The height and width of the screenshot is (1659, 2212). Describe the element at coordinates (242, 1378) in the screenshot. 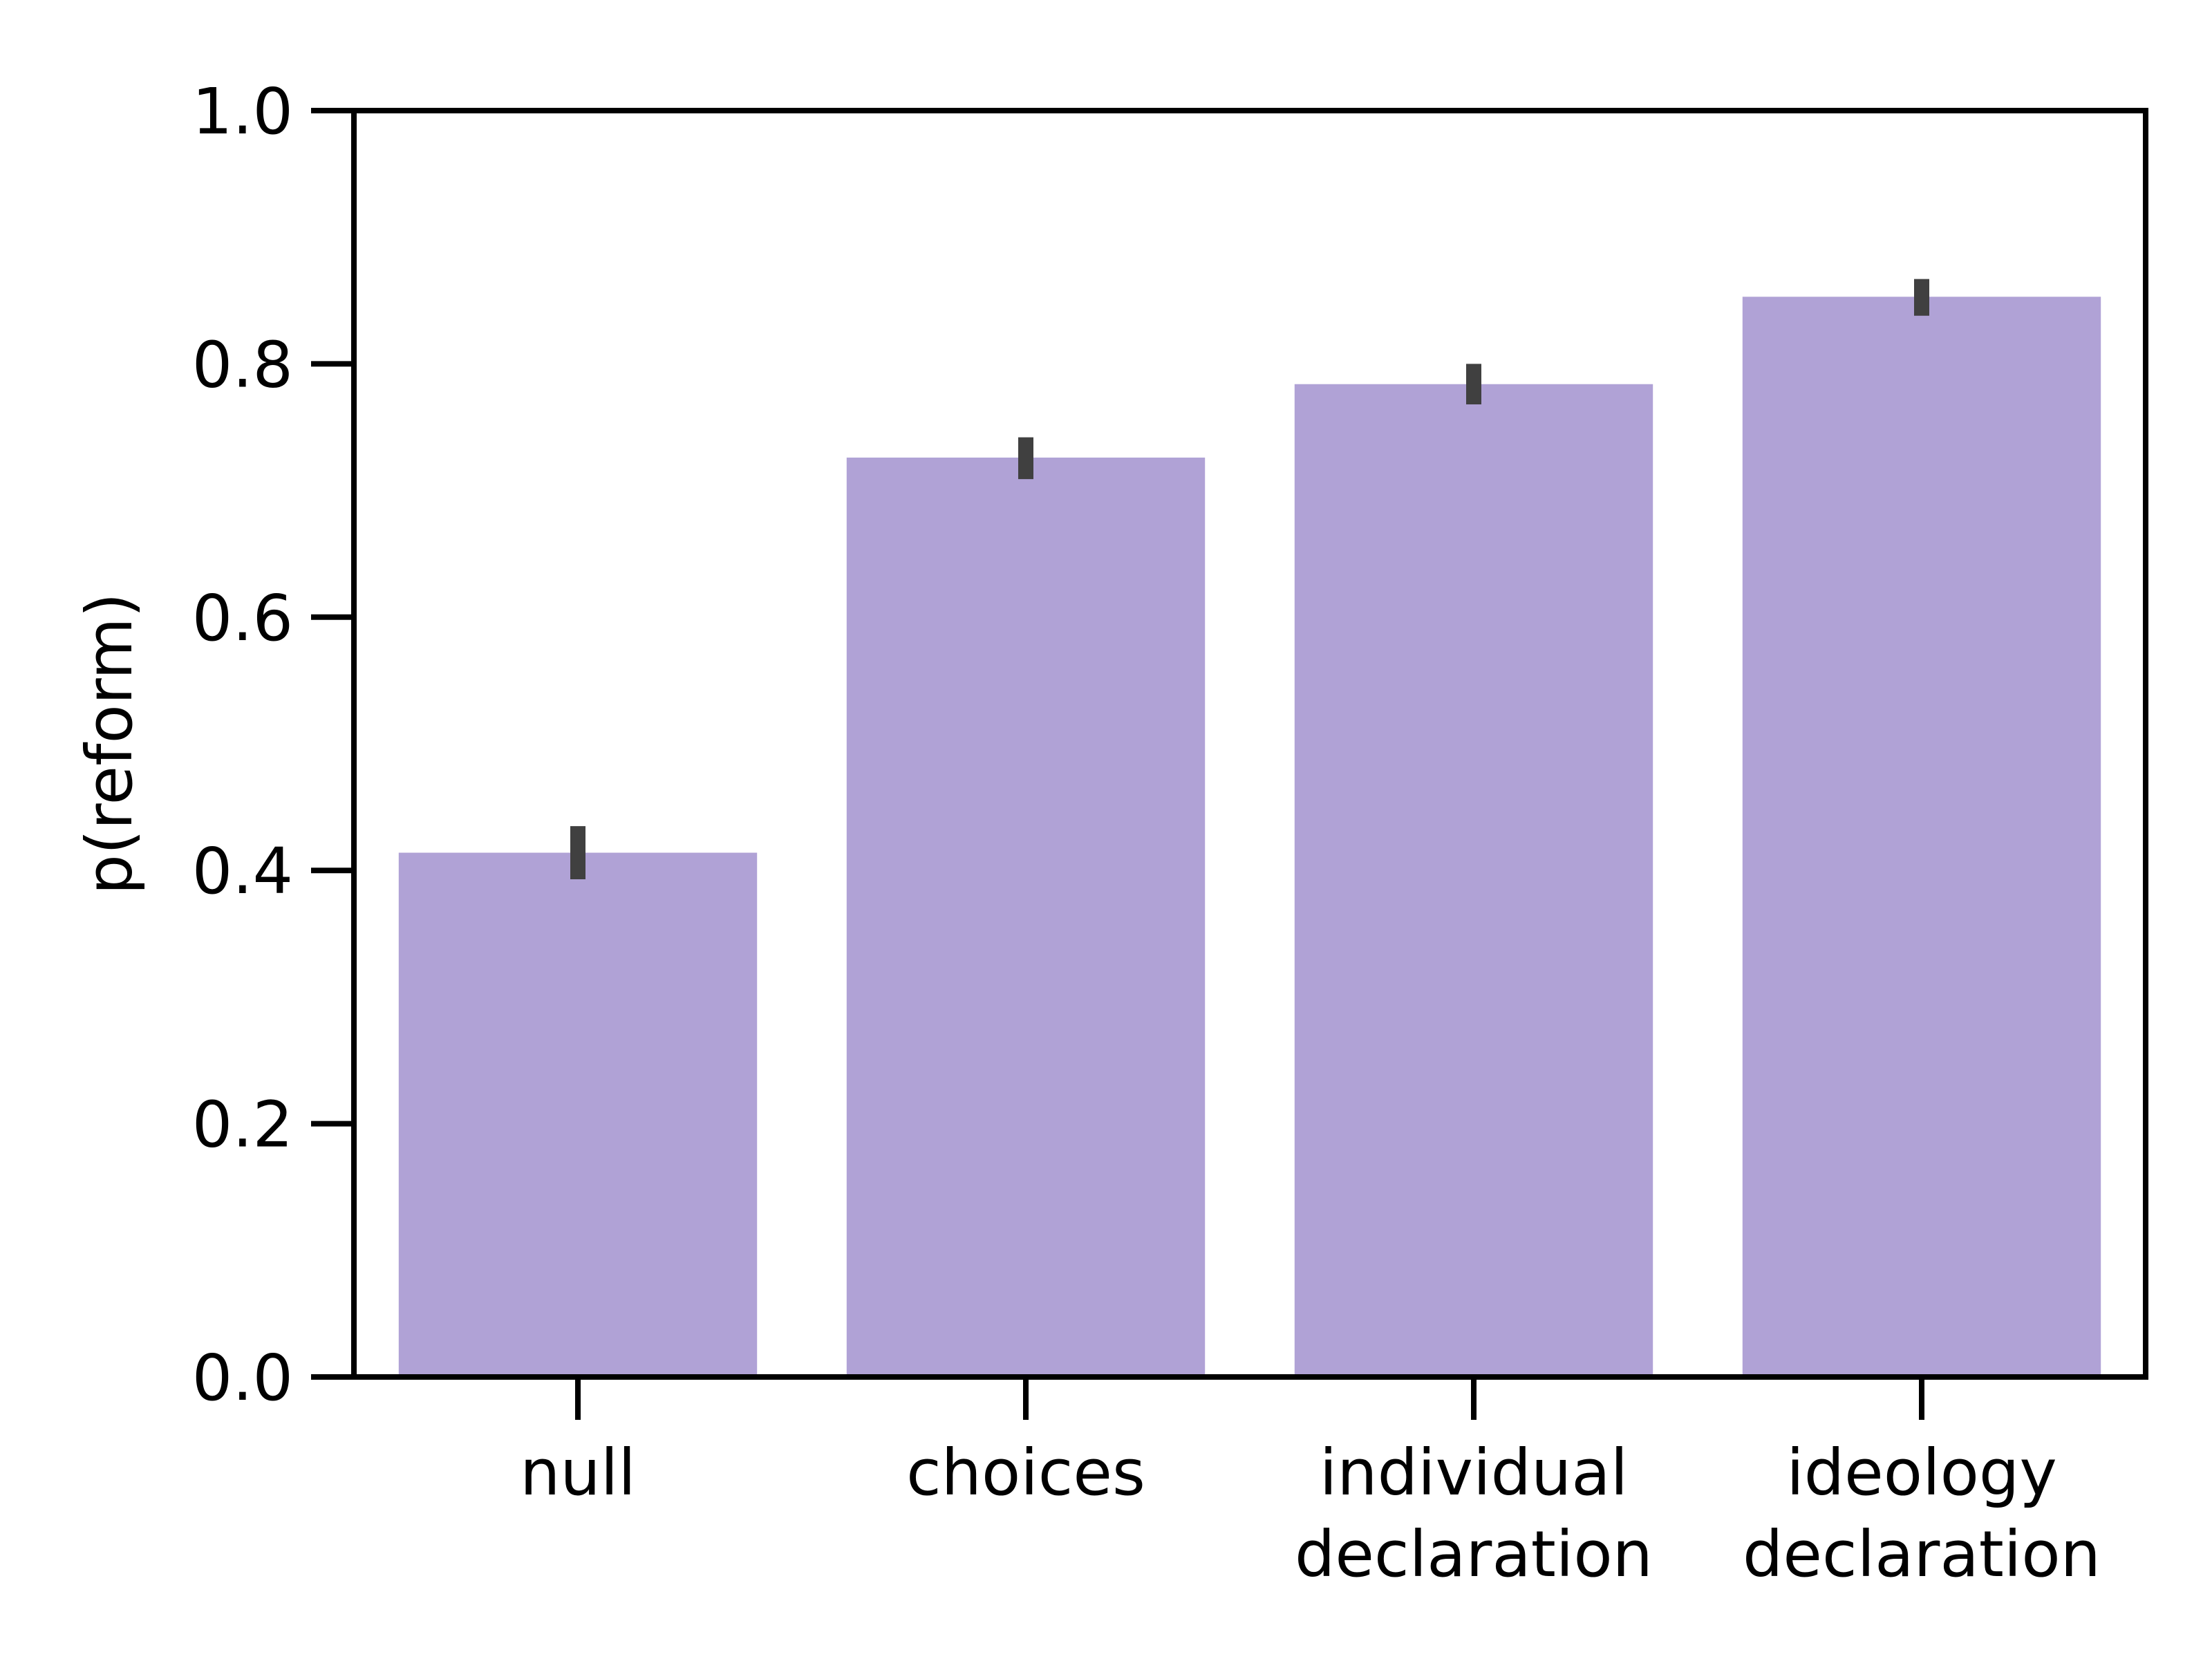

I see `y-tick-label: 0.0` at that location.